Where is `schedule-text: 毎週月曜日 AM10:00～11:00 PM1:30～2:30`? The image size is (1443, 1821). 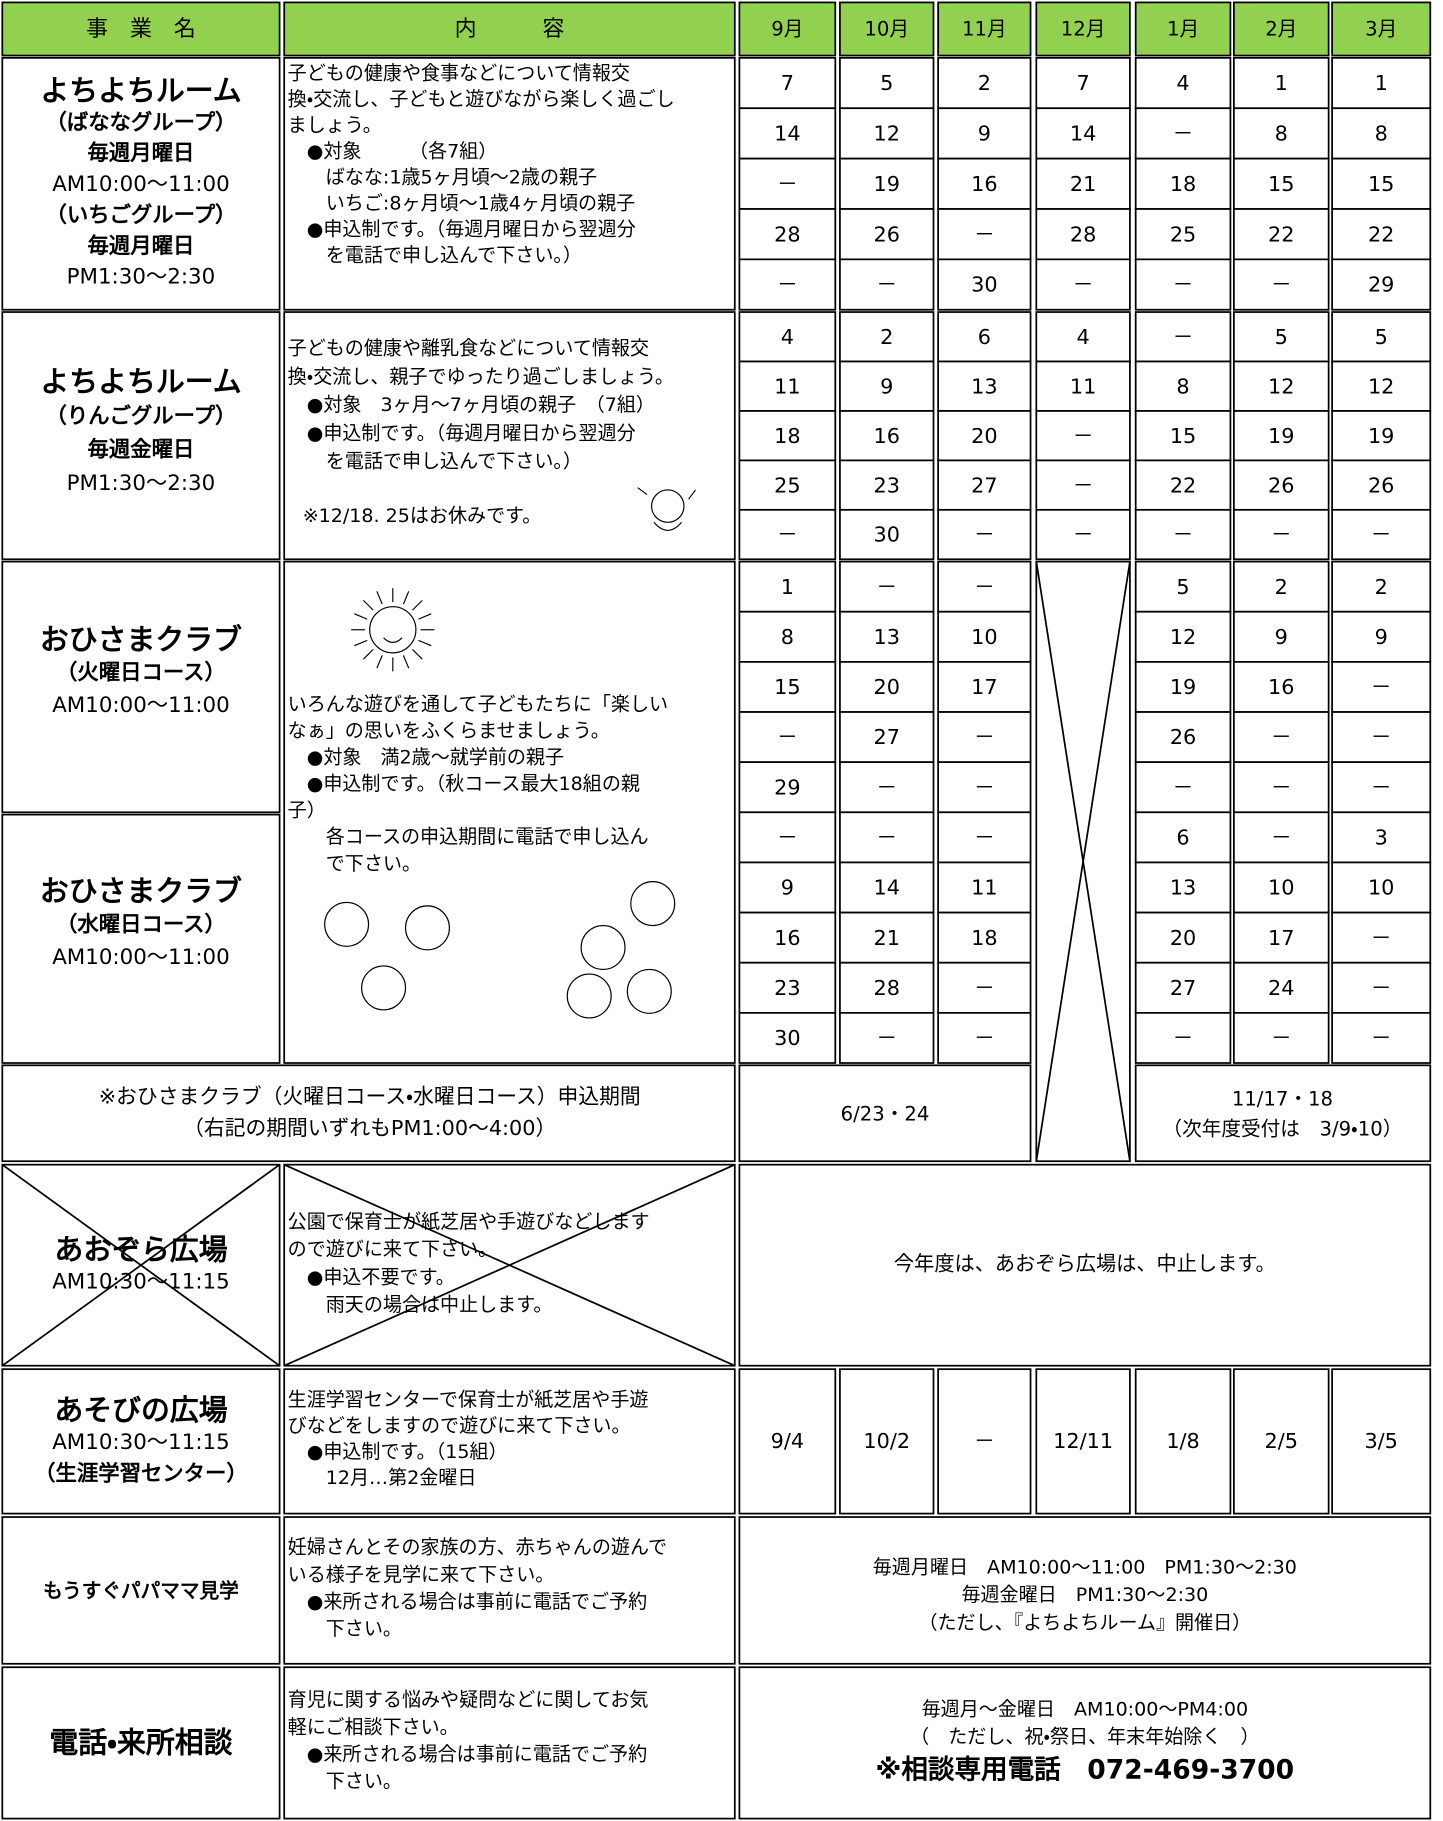
schedule-text: 毎週月曜日 AM10:00～11:00 PM1:30～2:30 is located at coordinates (1085, 1567).